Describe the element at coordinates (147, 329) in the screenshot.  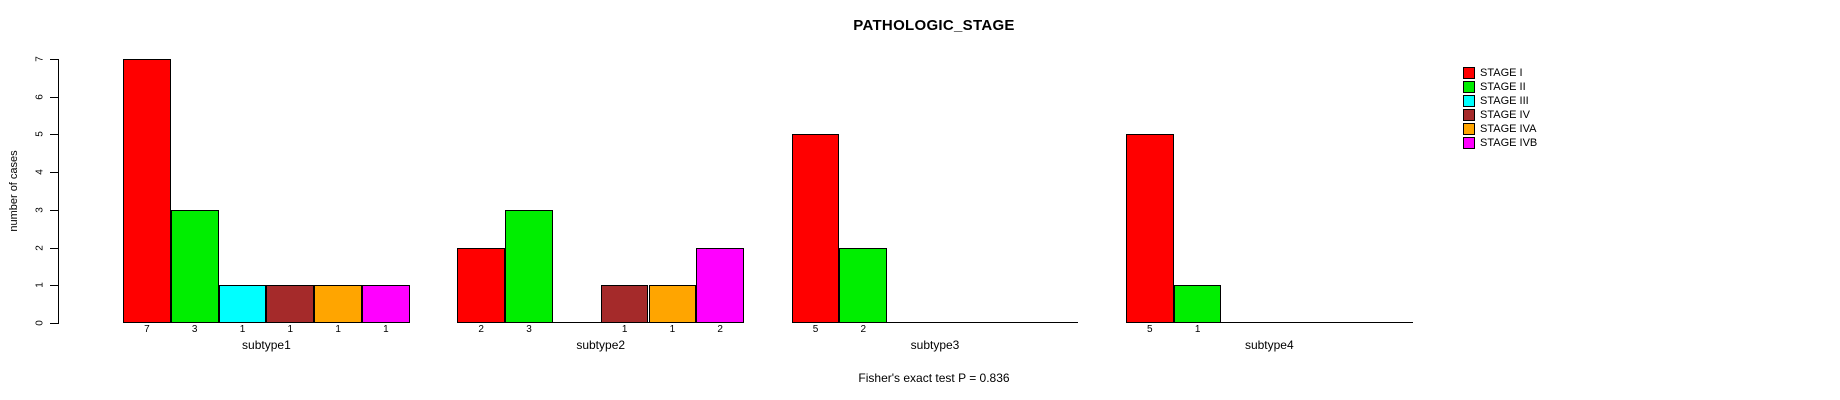
I see `bar-value-label: 7` at that location.